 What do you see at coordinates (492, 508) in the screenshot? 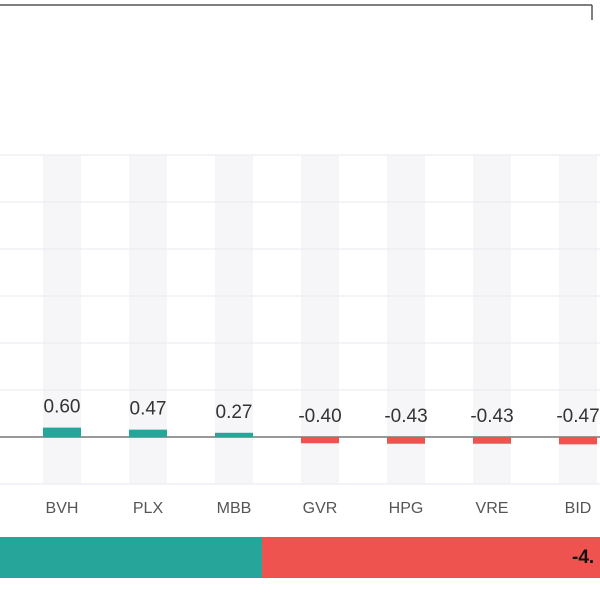
I see `x-tick-label: VRE` at bounding box center [492, 508].